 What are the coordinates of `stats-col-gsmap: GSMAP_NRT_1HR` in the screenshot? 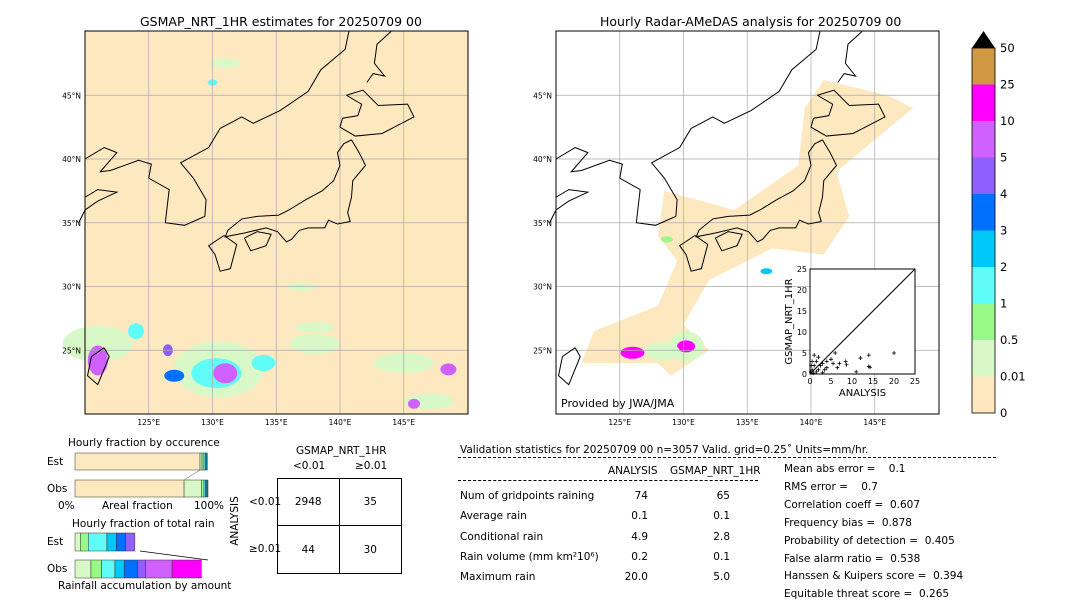 It's located at (715, 471).